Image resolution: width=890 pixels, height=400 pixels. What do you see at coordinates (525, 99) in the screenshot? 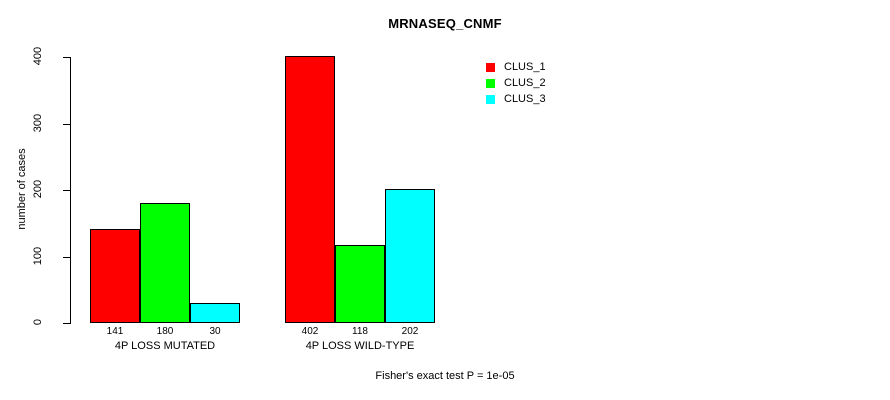
I see `legend-label: CLUS_3` at bounding box center [525, 99].